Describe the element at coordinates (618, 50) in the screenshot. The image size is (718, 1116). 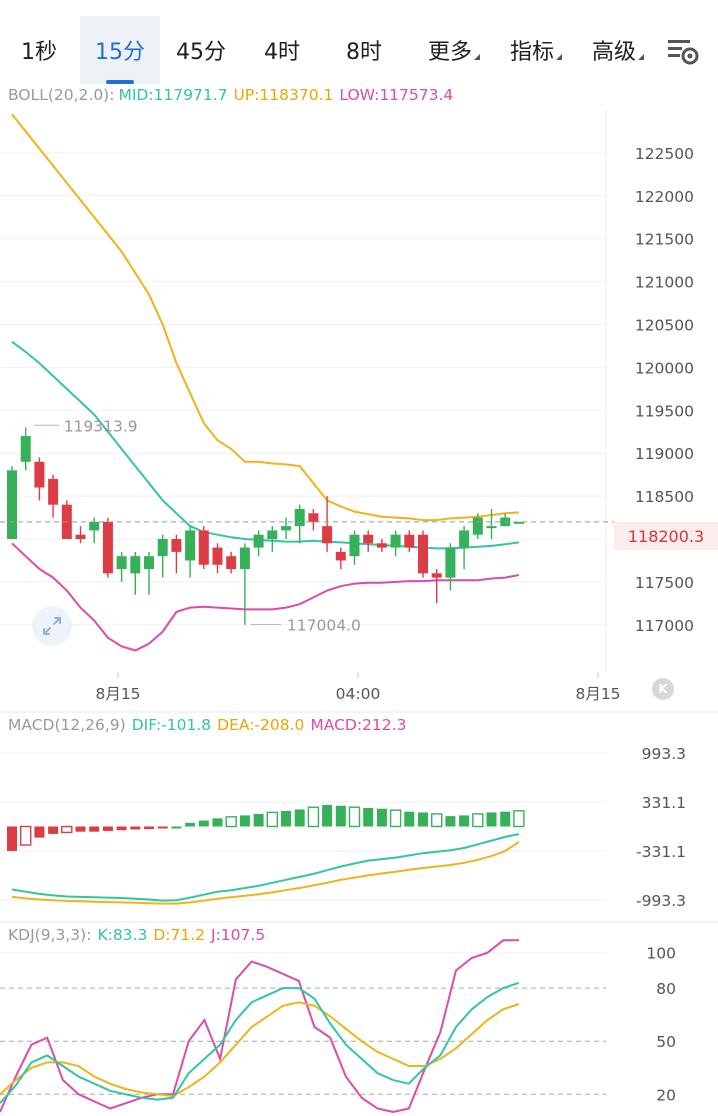
I see `tab-advanced: 高级` at that location.